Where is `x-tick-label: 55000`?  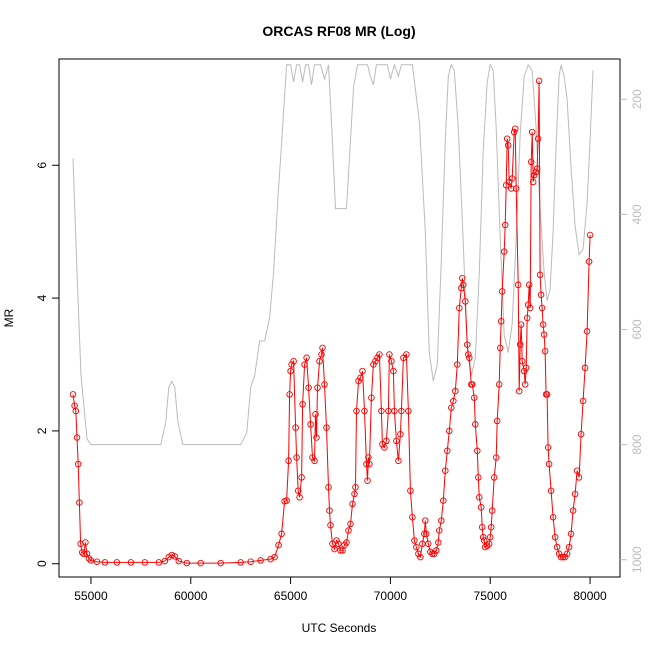 x-tick-label: 55000 is located at coordinates (91, 596).